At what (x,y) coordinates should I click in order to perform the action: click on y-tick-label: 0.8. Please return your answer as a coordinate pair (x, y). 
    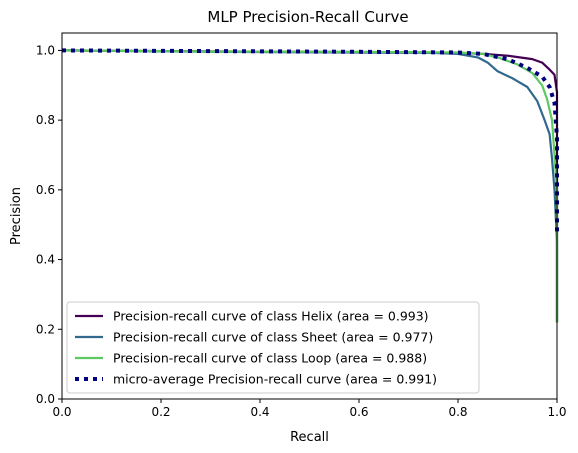
    Looking at the image, I should click on (45, 120).